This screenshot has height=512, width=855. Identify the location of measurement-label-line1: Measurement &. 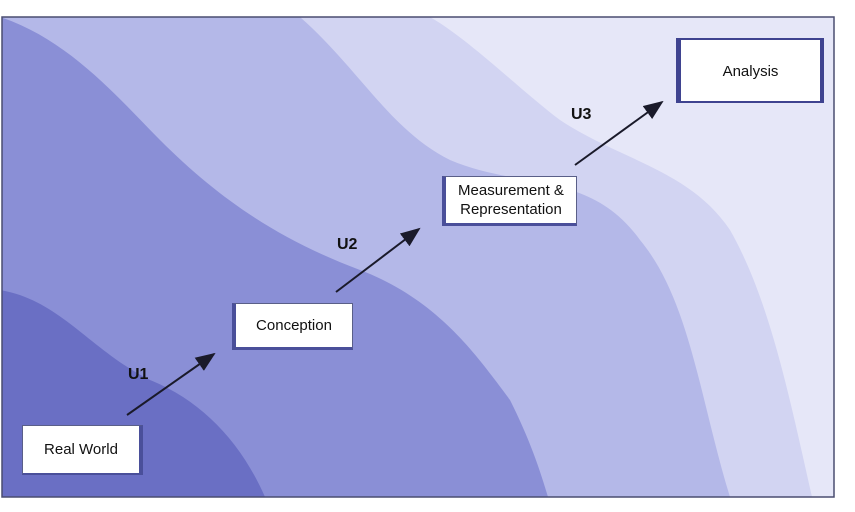
(511, 190).